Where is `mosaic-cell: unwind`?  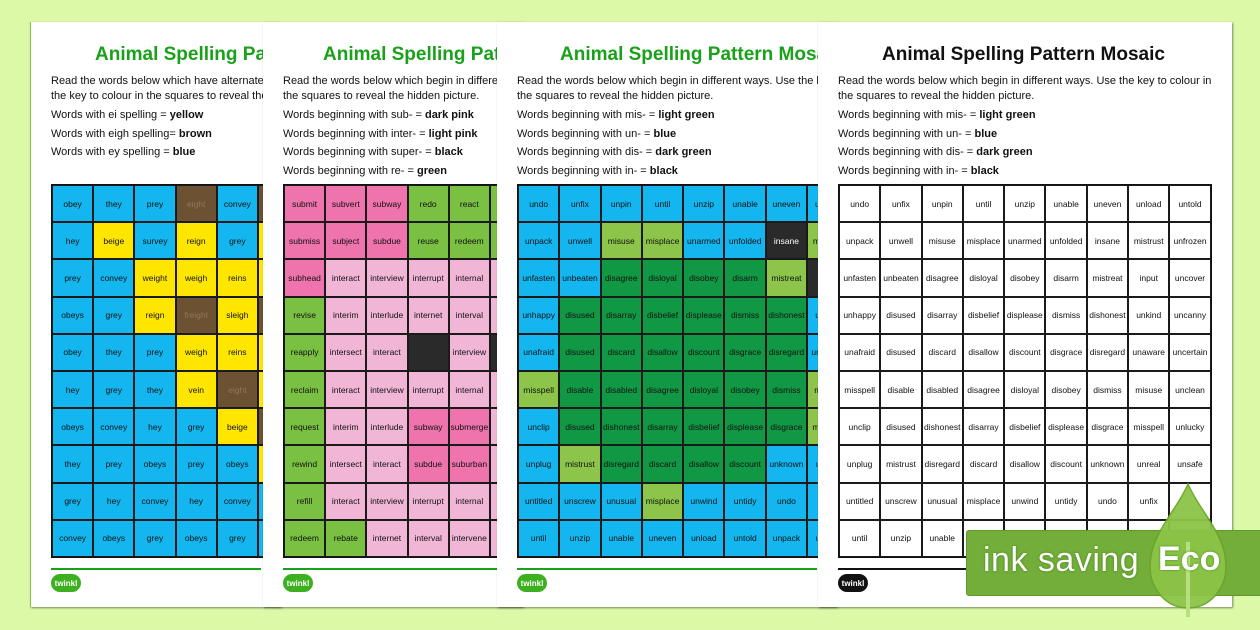 mosaic-cell: unwind is located at coordinates (704, 501).